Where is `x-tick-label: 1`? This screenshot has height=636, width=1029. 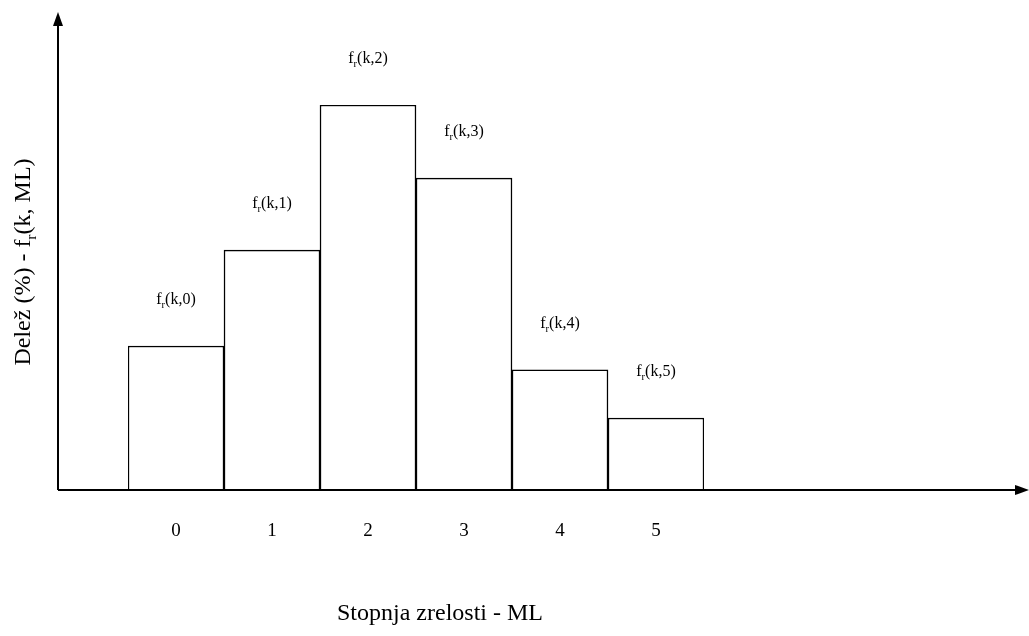
x-tick-label: 1 is located at coordinates (272, 530).